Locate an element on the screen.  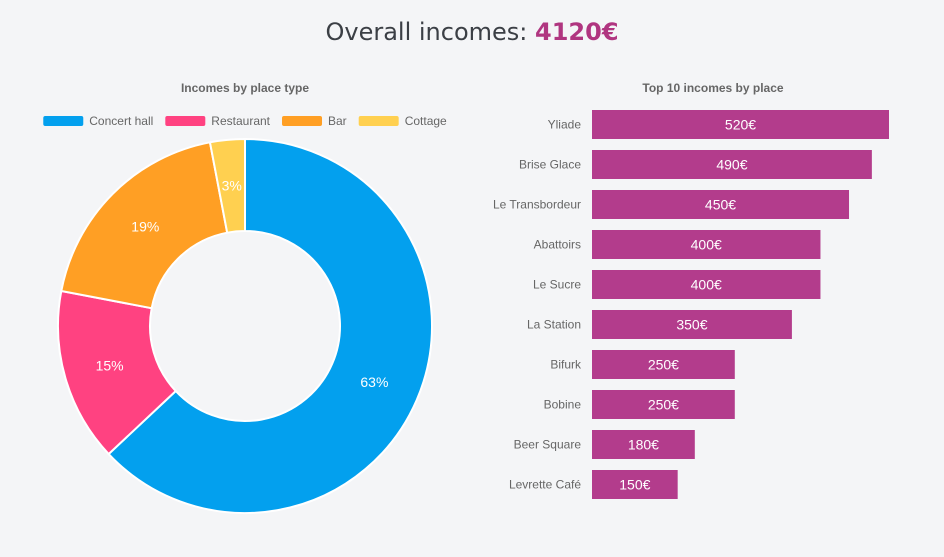
legend-label: Cottage is located at coordinates (426, 121).